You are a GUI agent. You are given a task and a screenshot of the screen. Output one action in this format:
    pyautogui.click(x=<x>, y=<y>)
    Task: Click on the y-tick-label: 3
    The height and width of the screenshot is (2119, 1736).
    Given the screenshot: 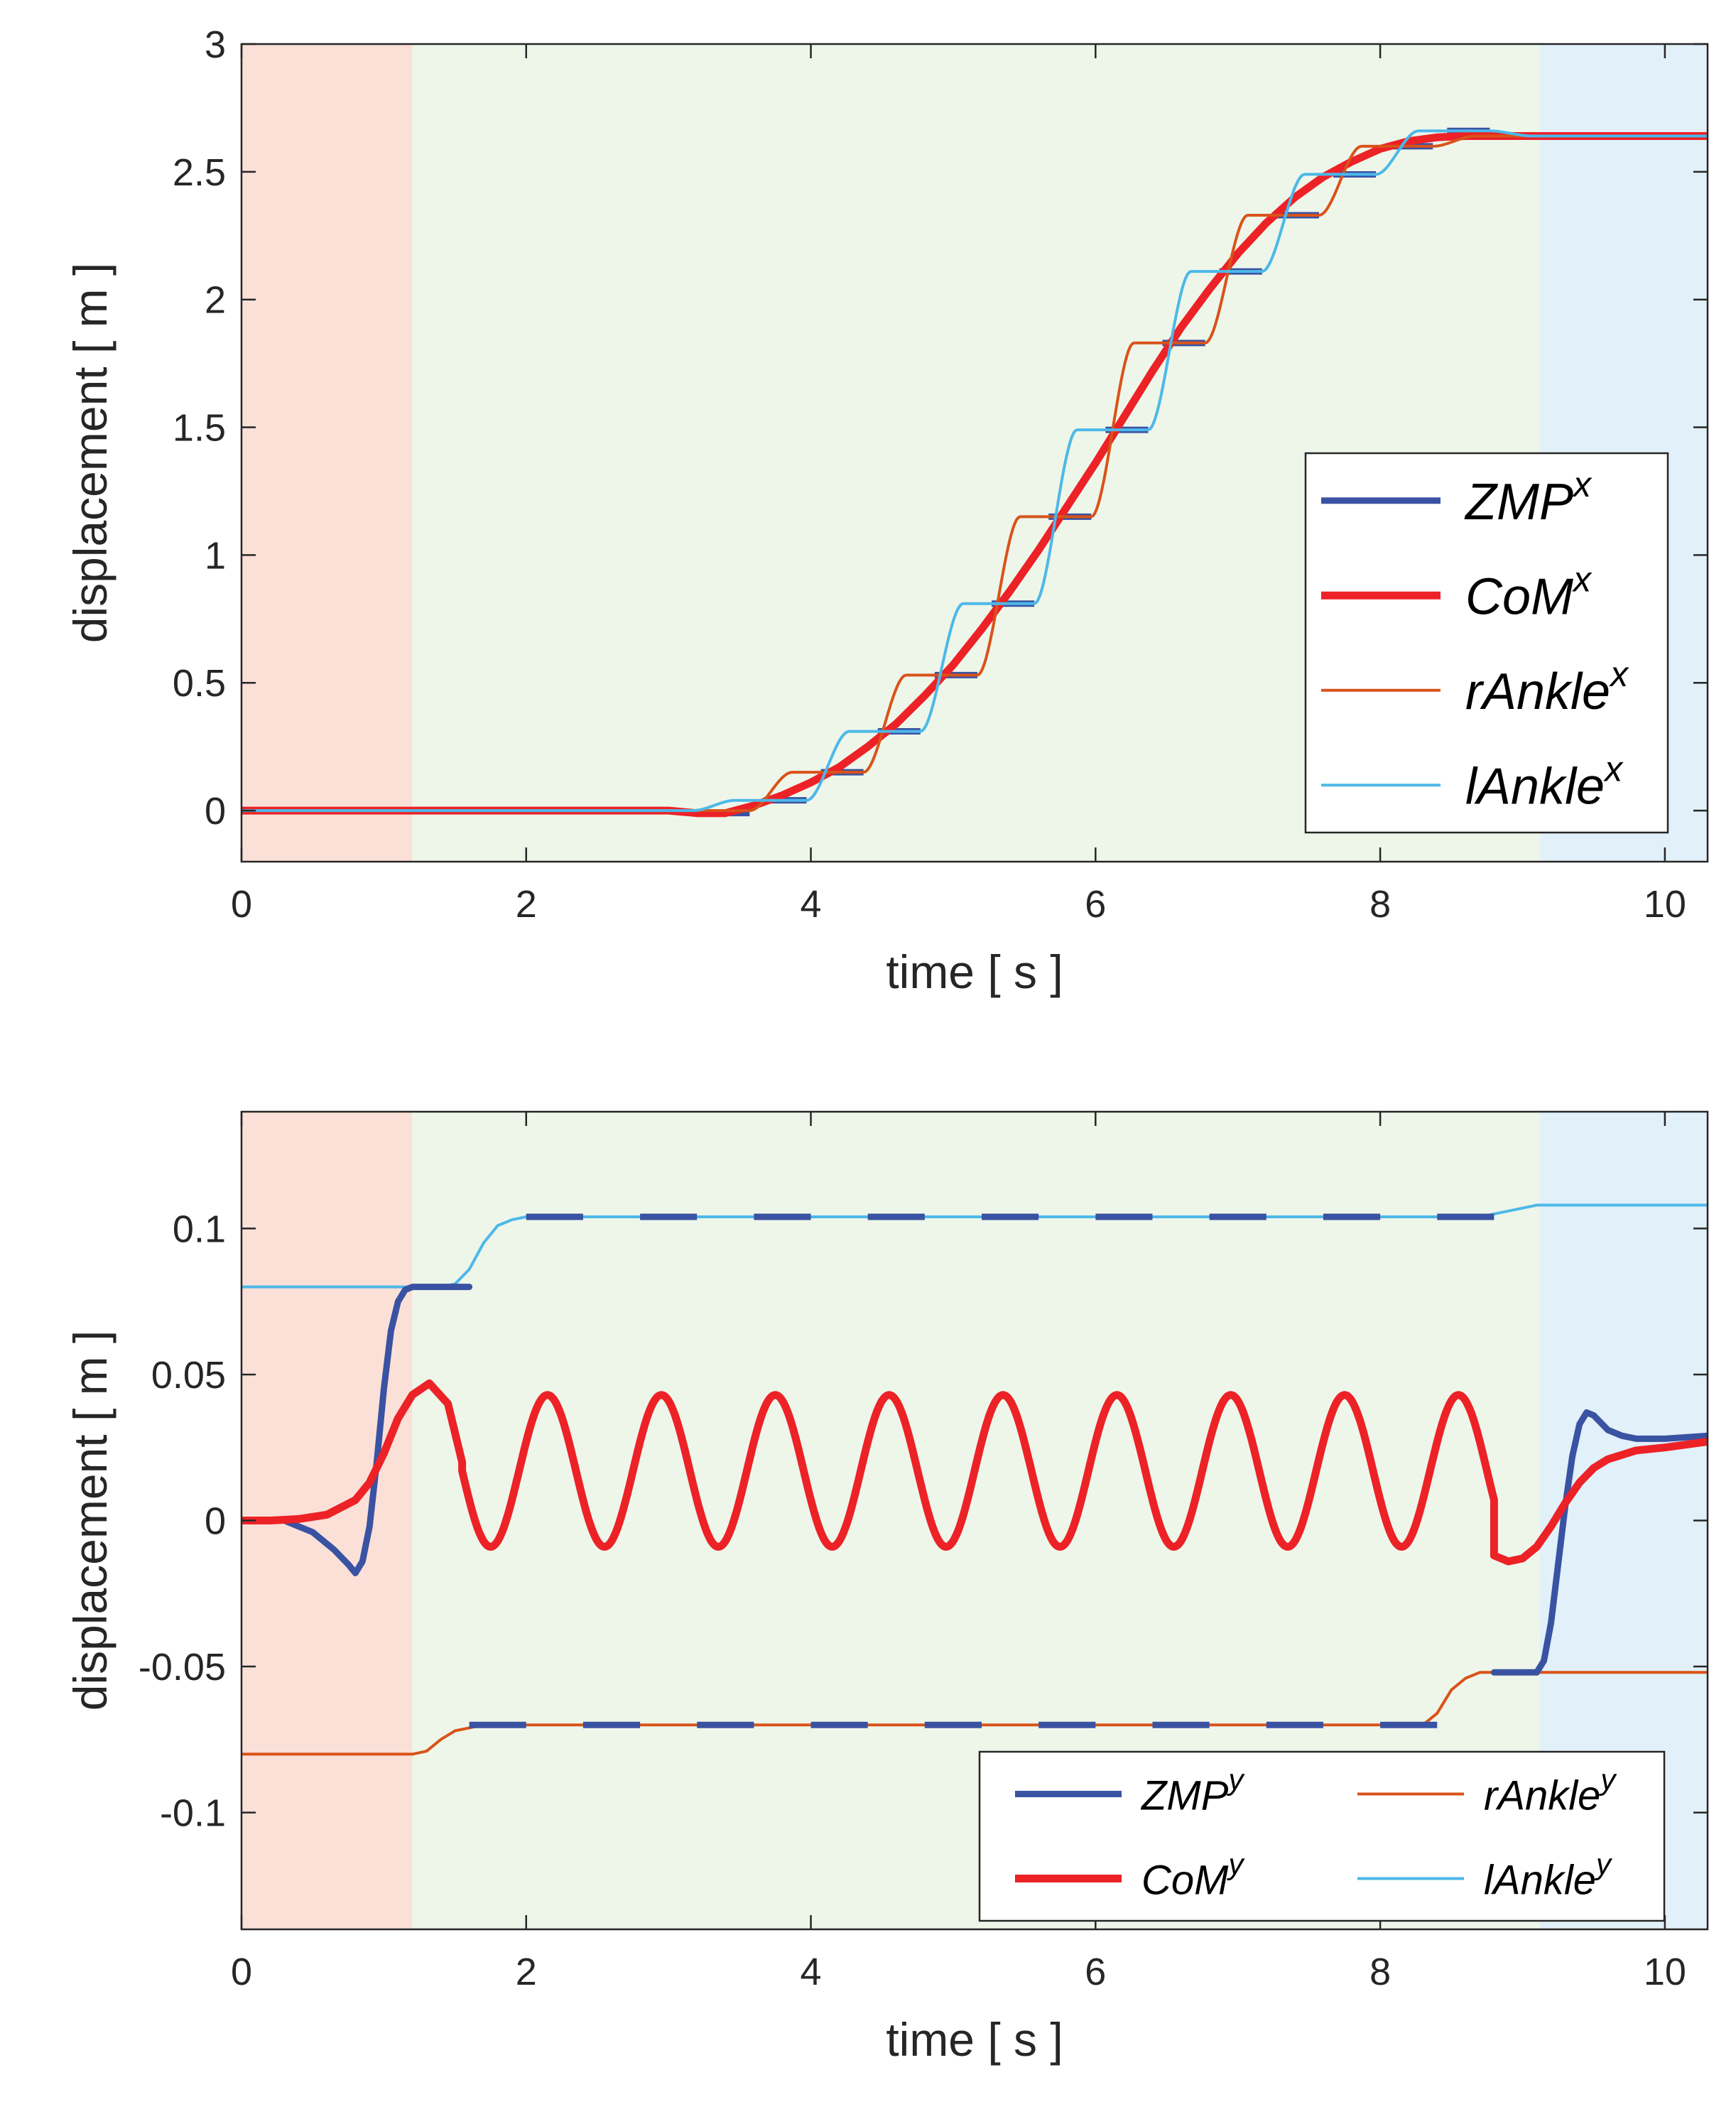 What is the action you would take?
    pyautogui.click(x=215, y=44)
    